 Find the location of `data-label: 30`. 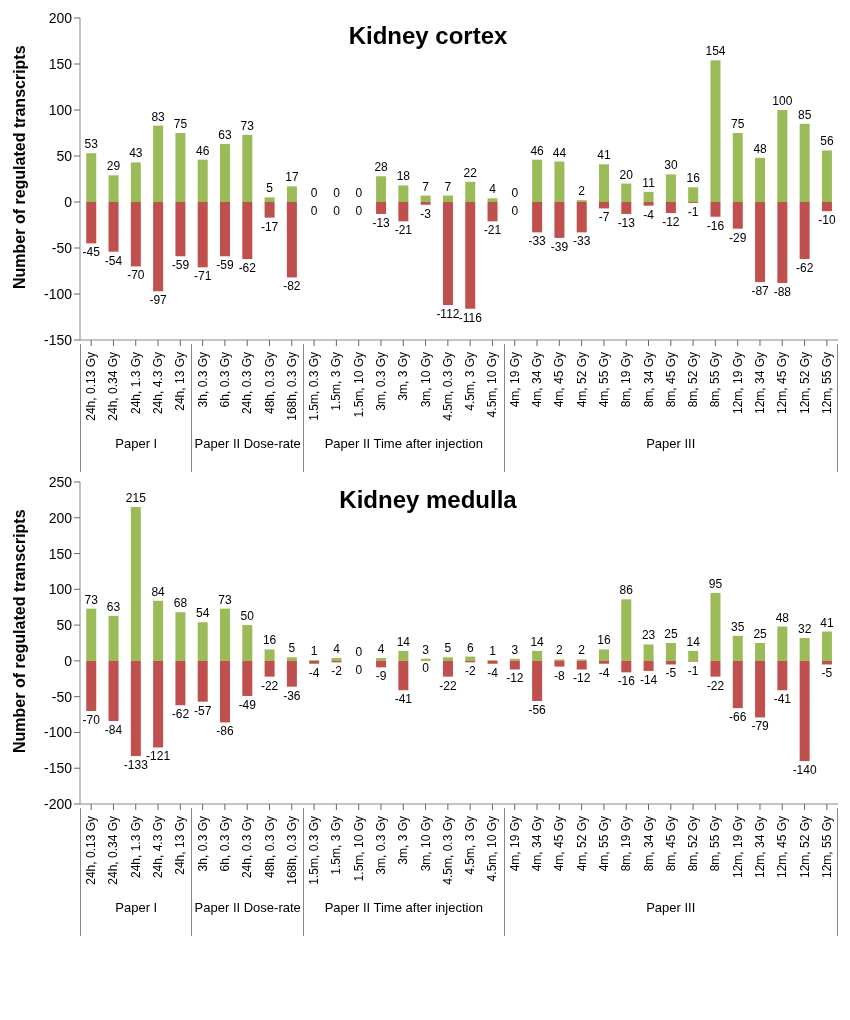

data-label: 30 is located at coordinates (671, 165).